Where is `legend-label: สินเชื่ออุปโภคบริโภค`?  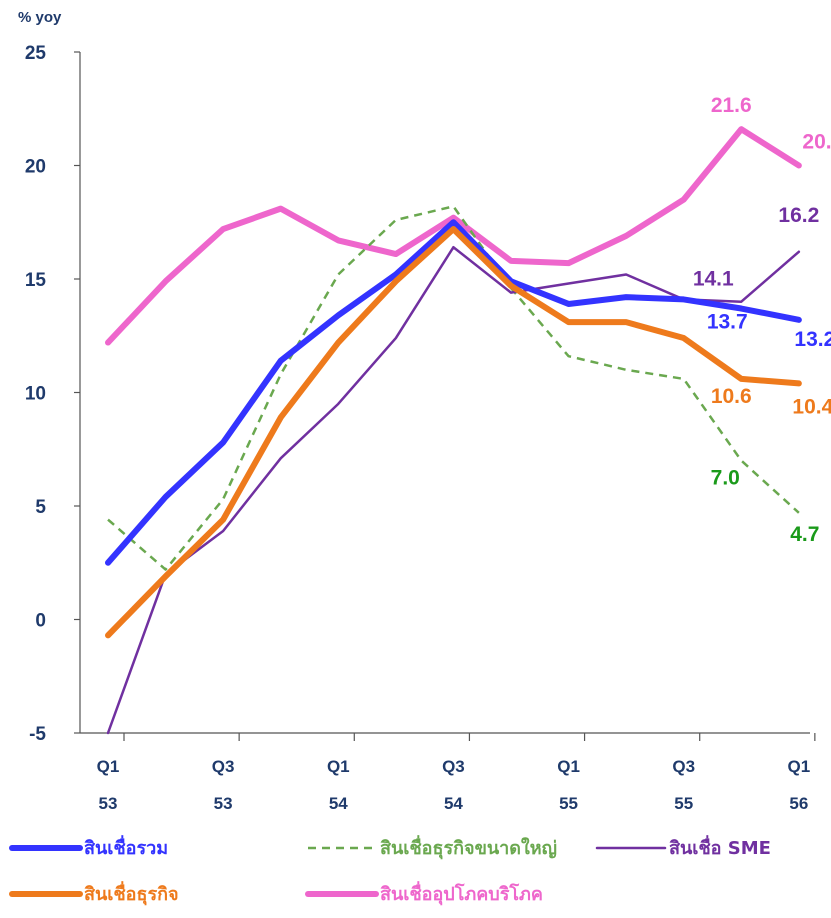
legend-label: สินเชื่ออุปโภคบริโภค is located at coordinates (461, 893).